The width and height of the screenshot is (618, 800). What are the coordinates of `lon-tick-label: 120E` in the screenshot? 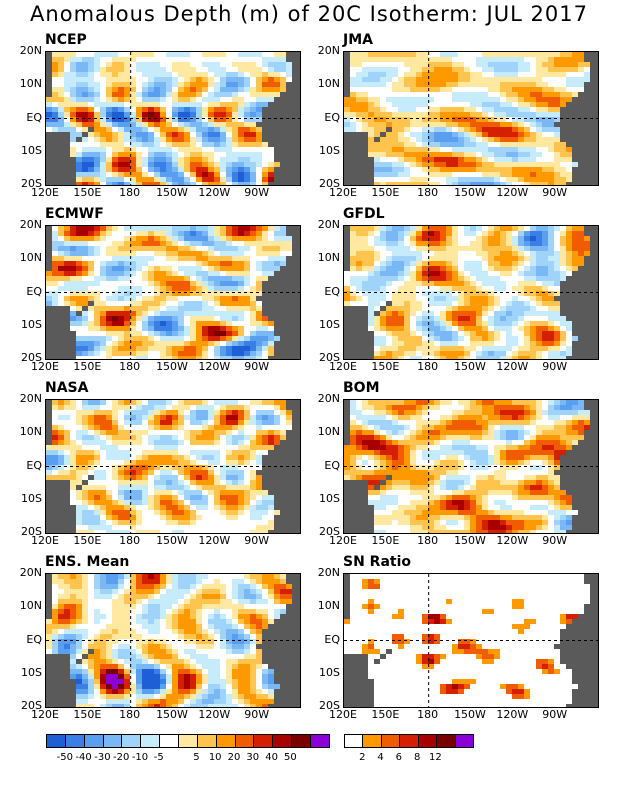 It's located at (343, 192).